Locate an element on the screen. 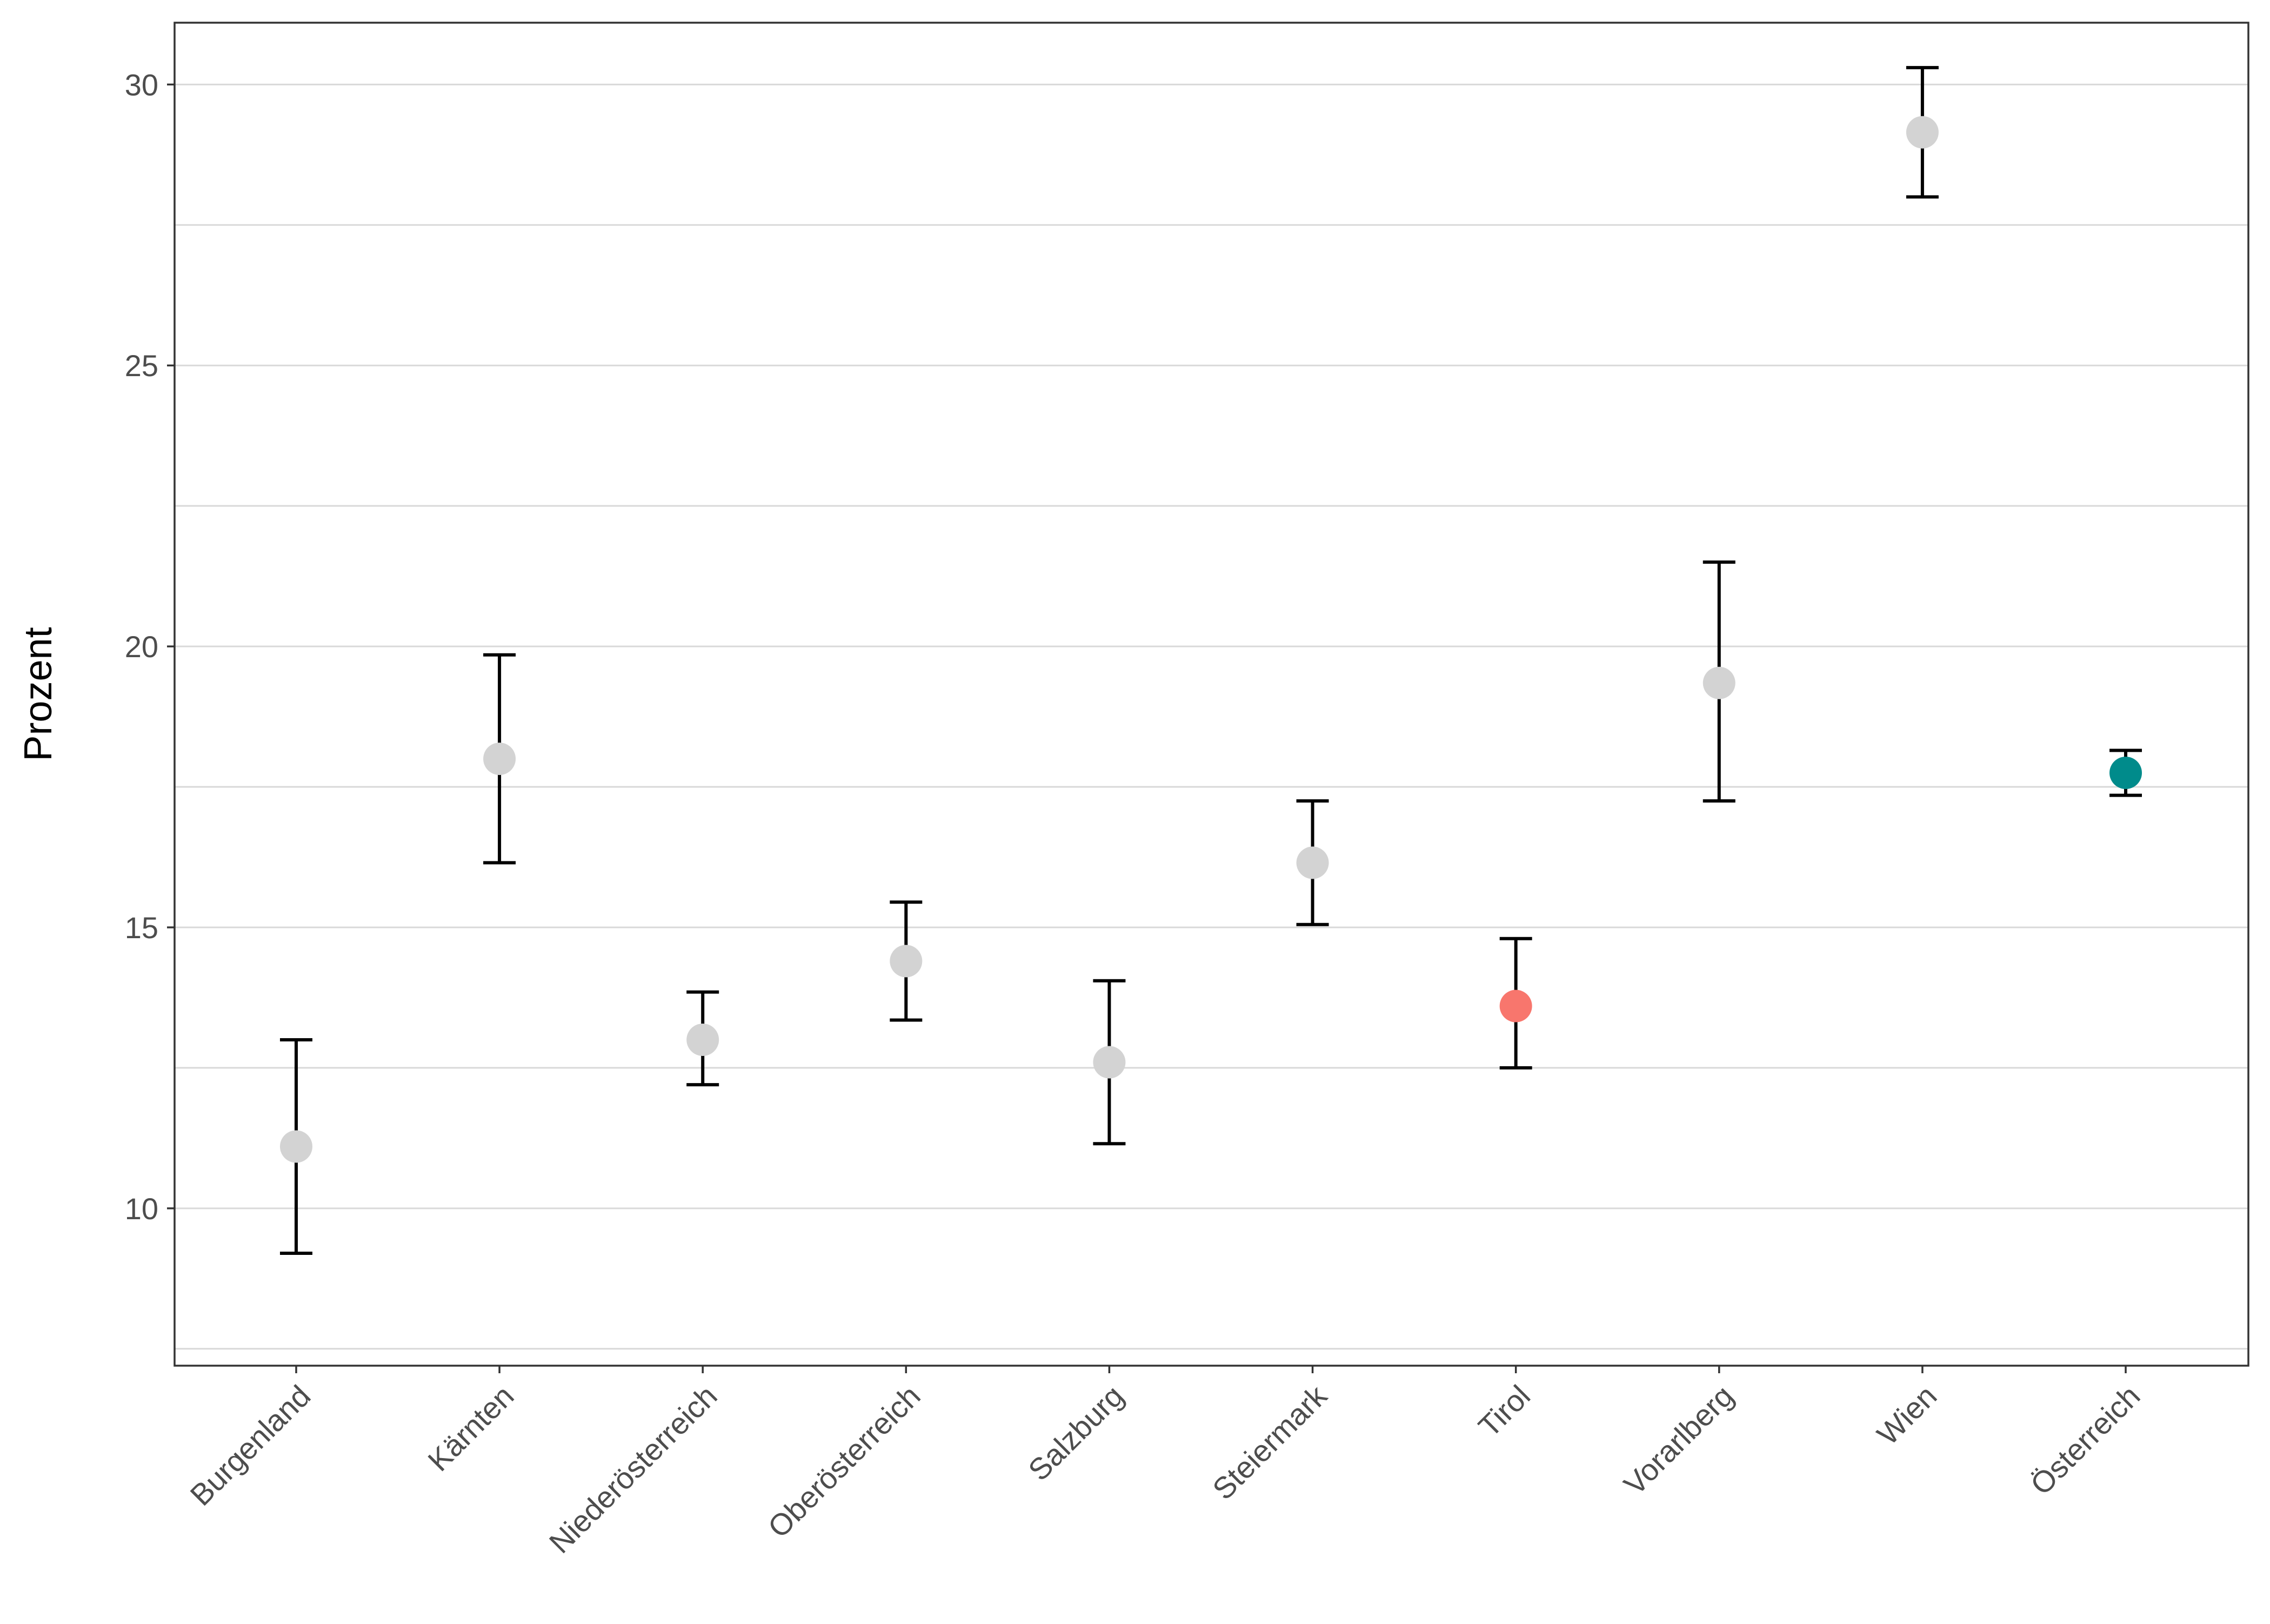  y-tick-label: 25 is located at coordinates (141, 366).